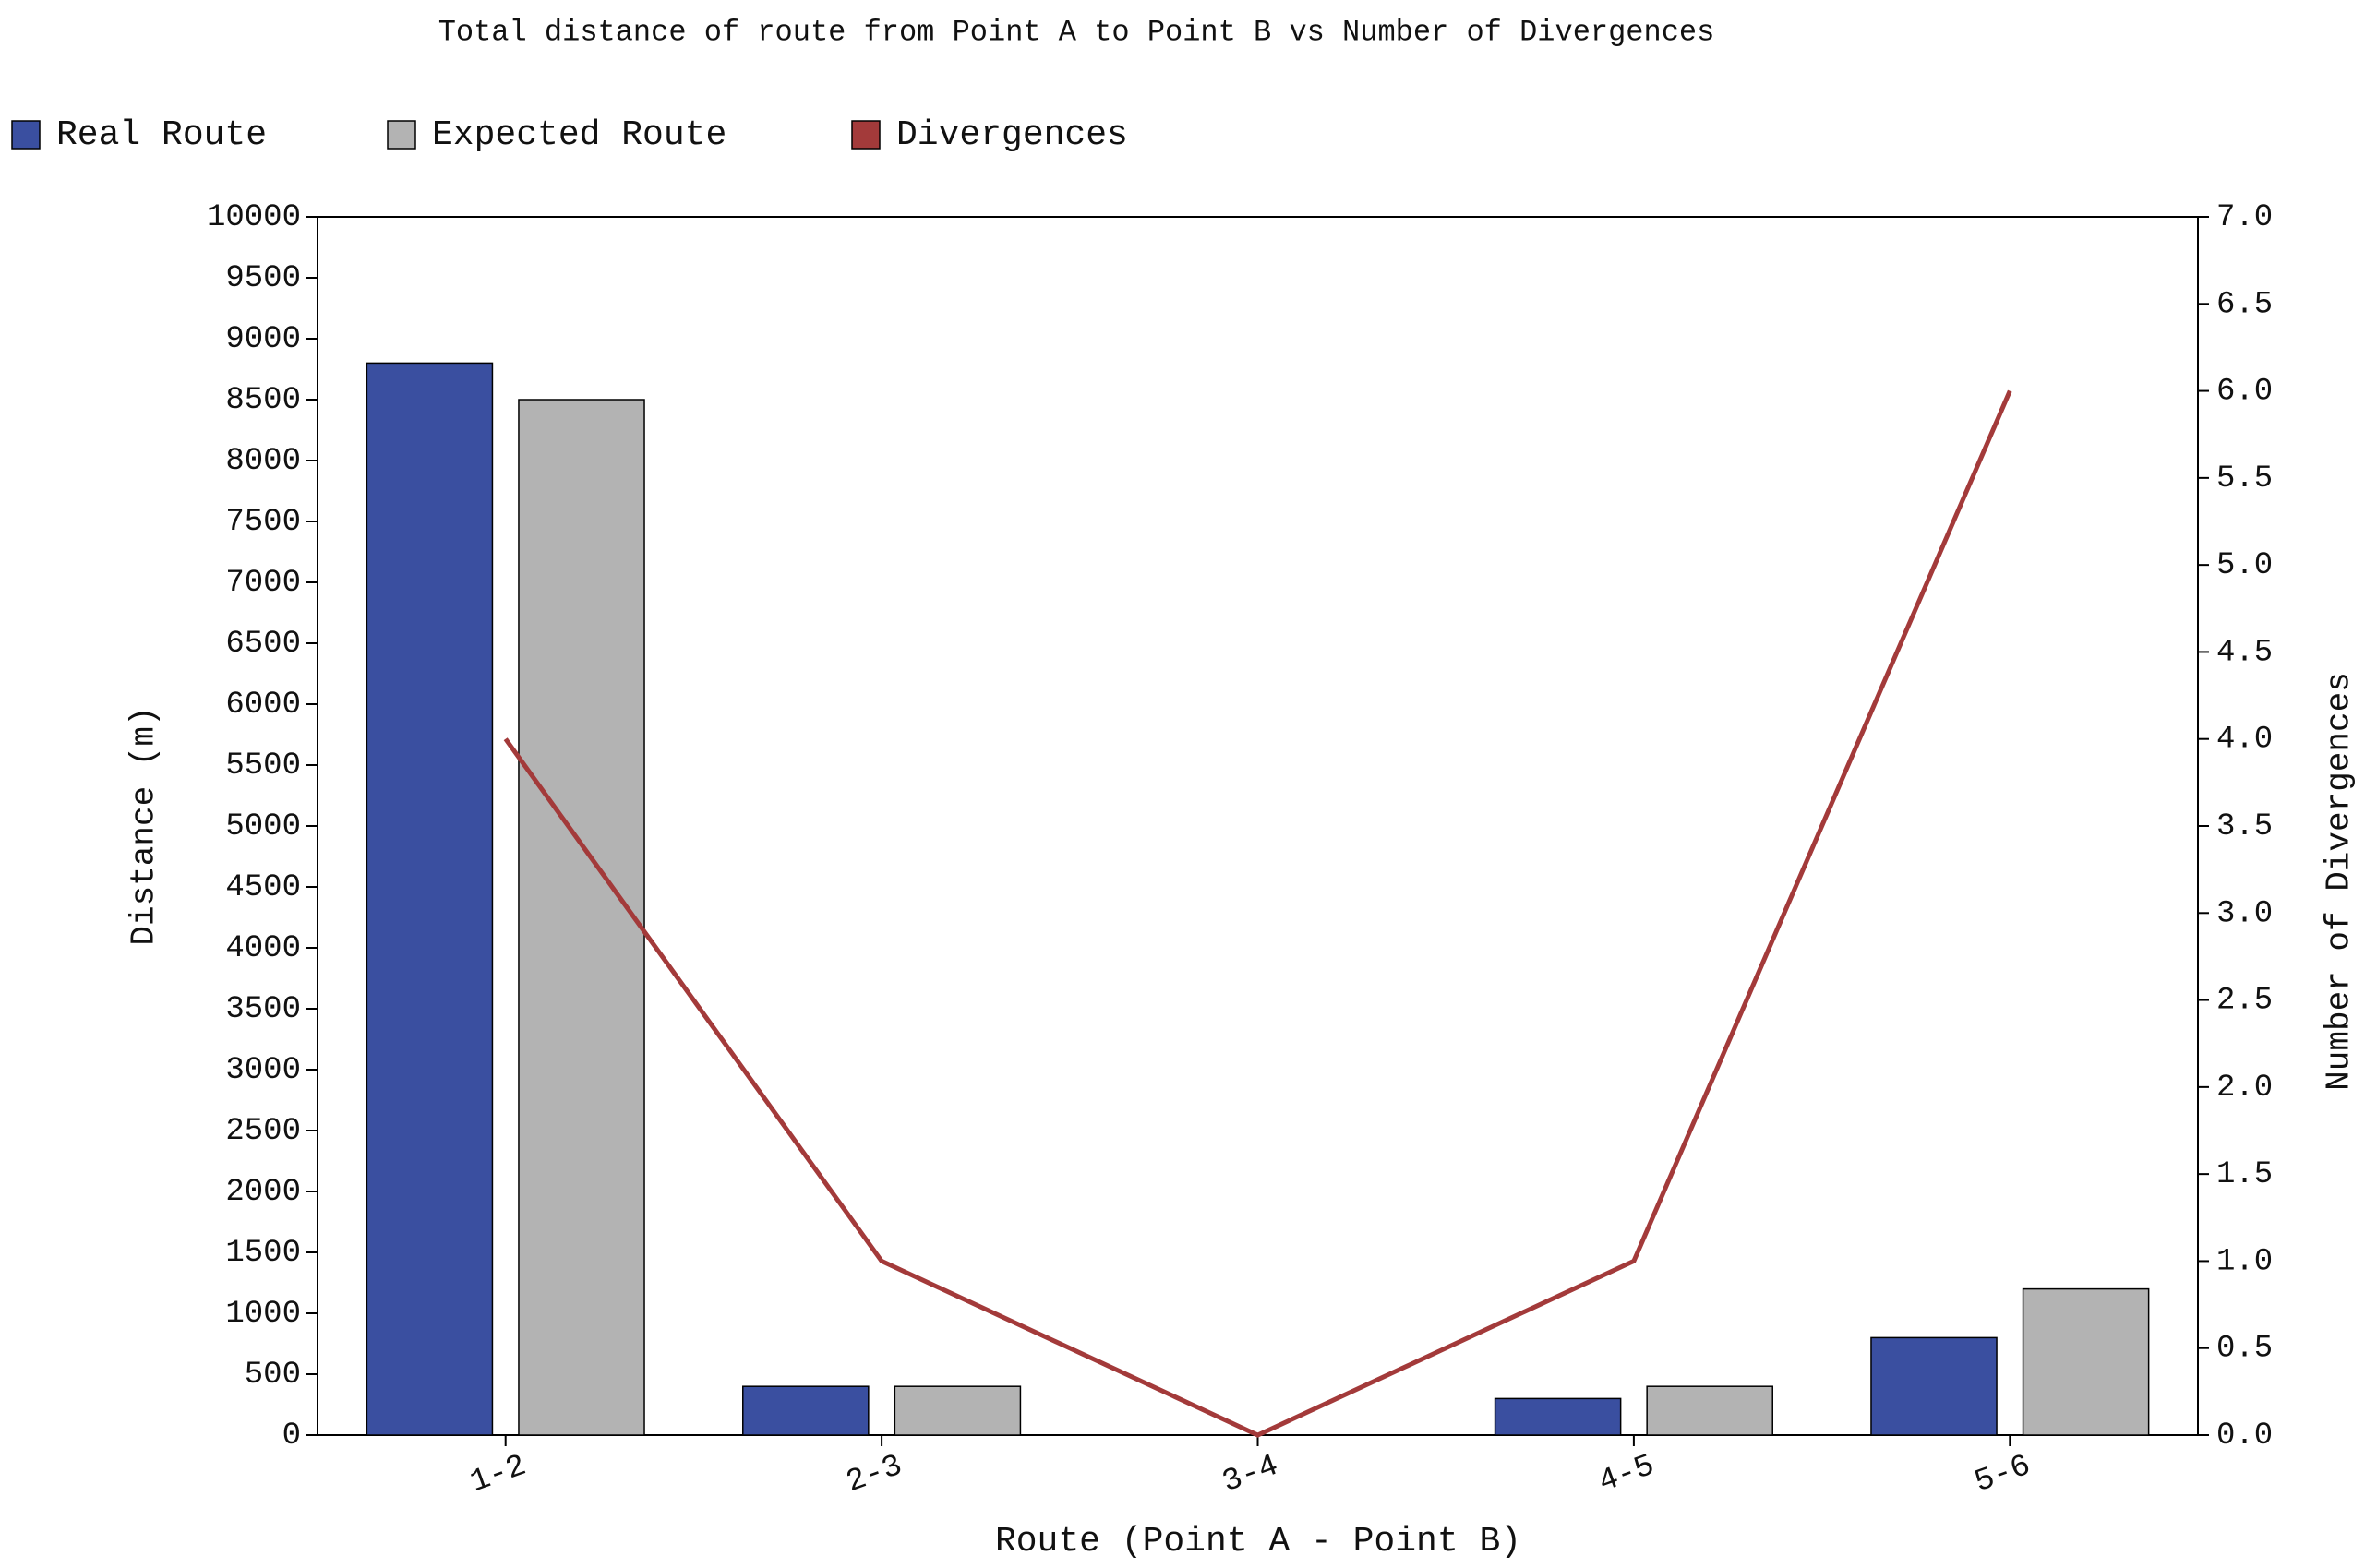 The height and width of the screenshot is (1568, 2365). Describe the element at coordinates (2244, 1350) in the screenshot. I see `y2-tick-label: 0.5` at that location.